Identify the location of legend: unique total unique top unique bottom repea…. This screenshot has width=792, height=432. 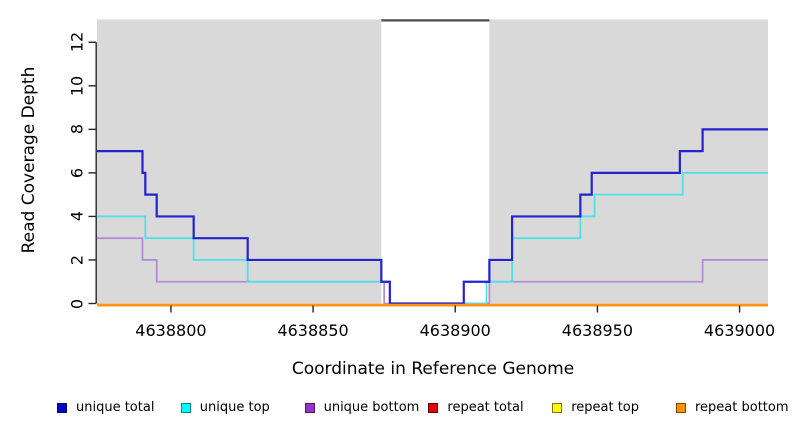
(396, 410).